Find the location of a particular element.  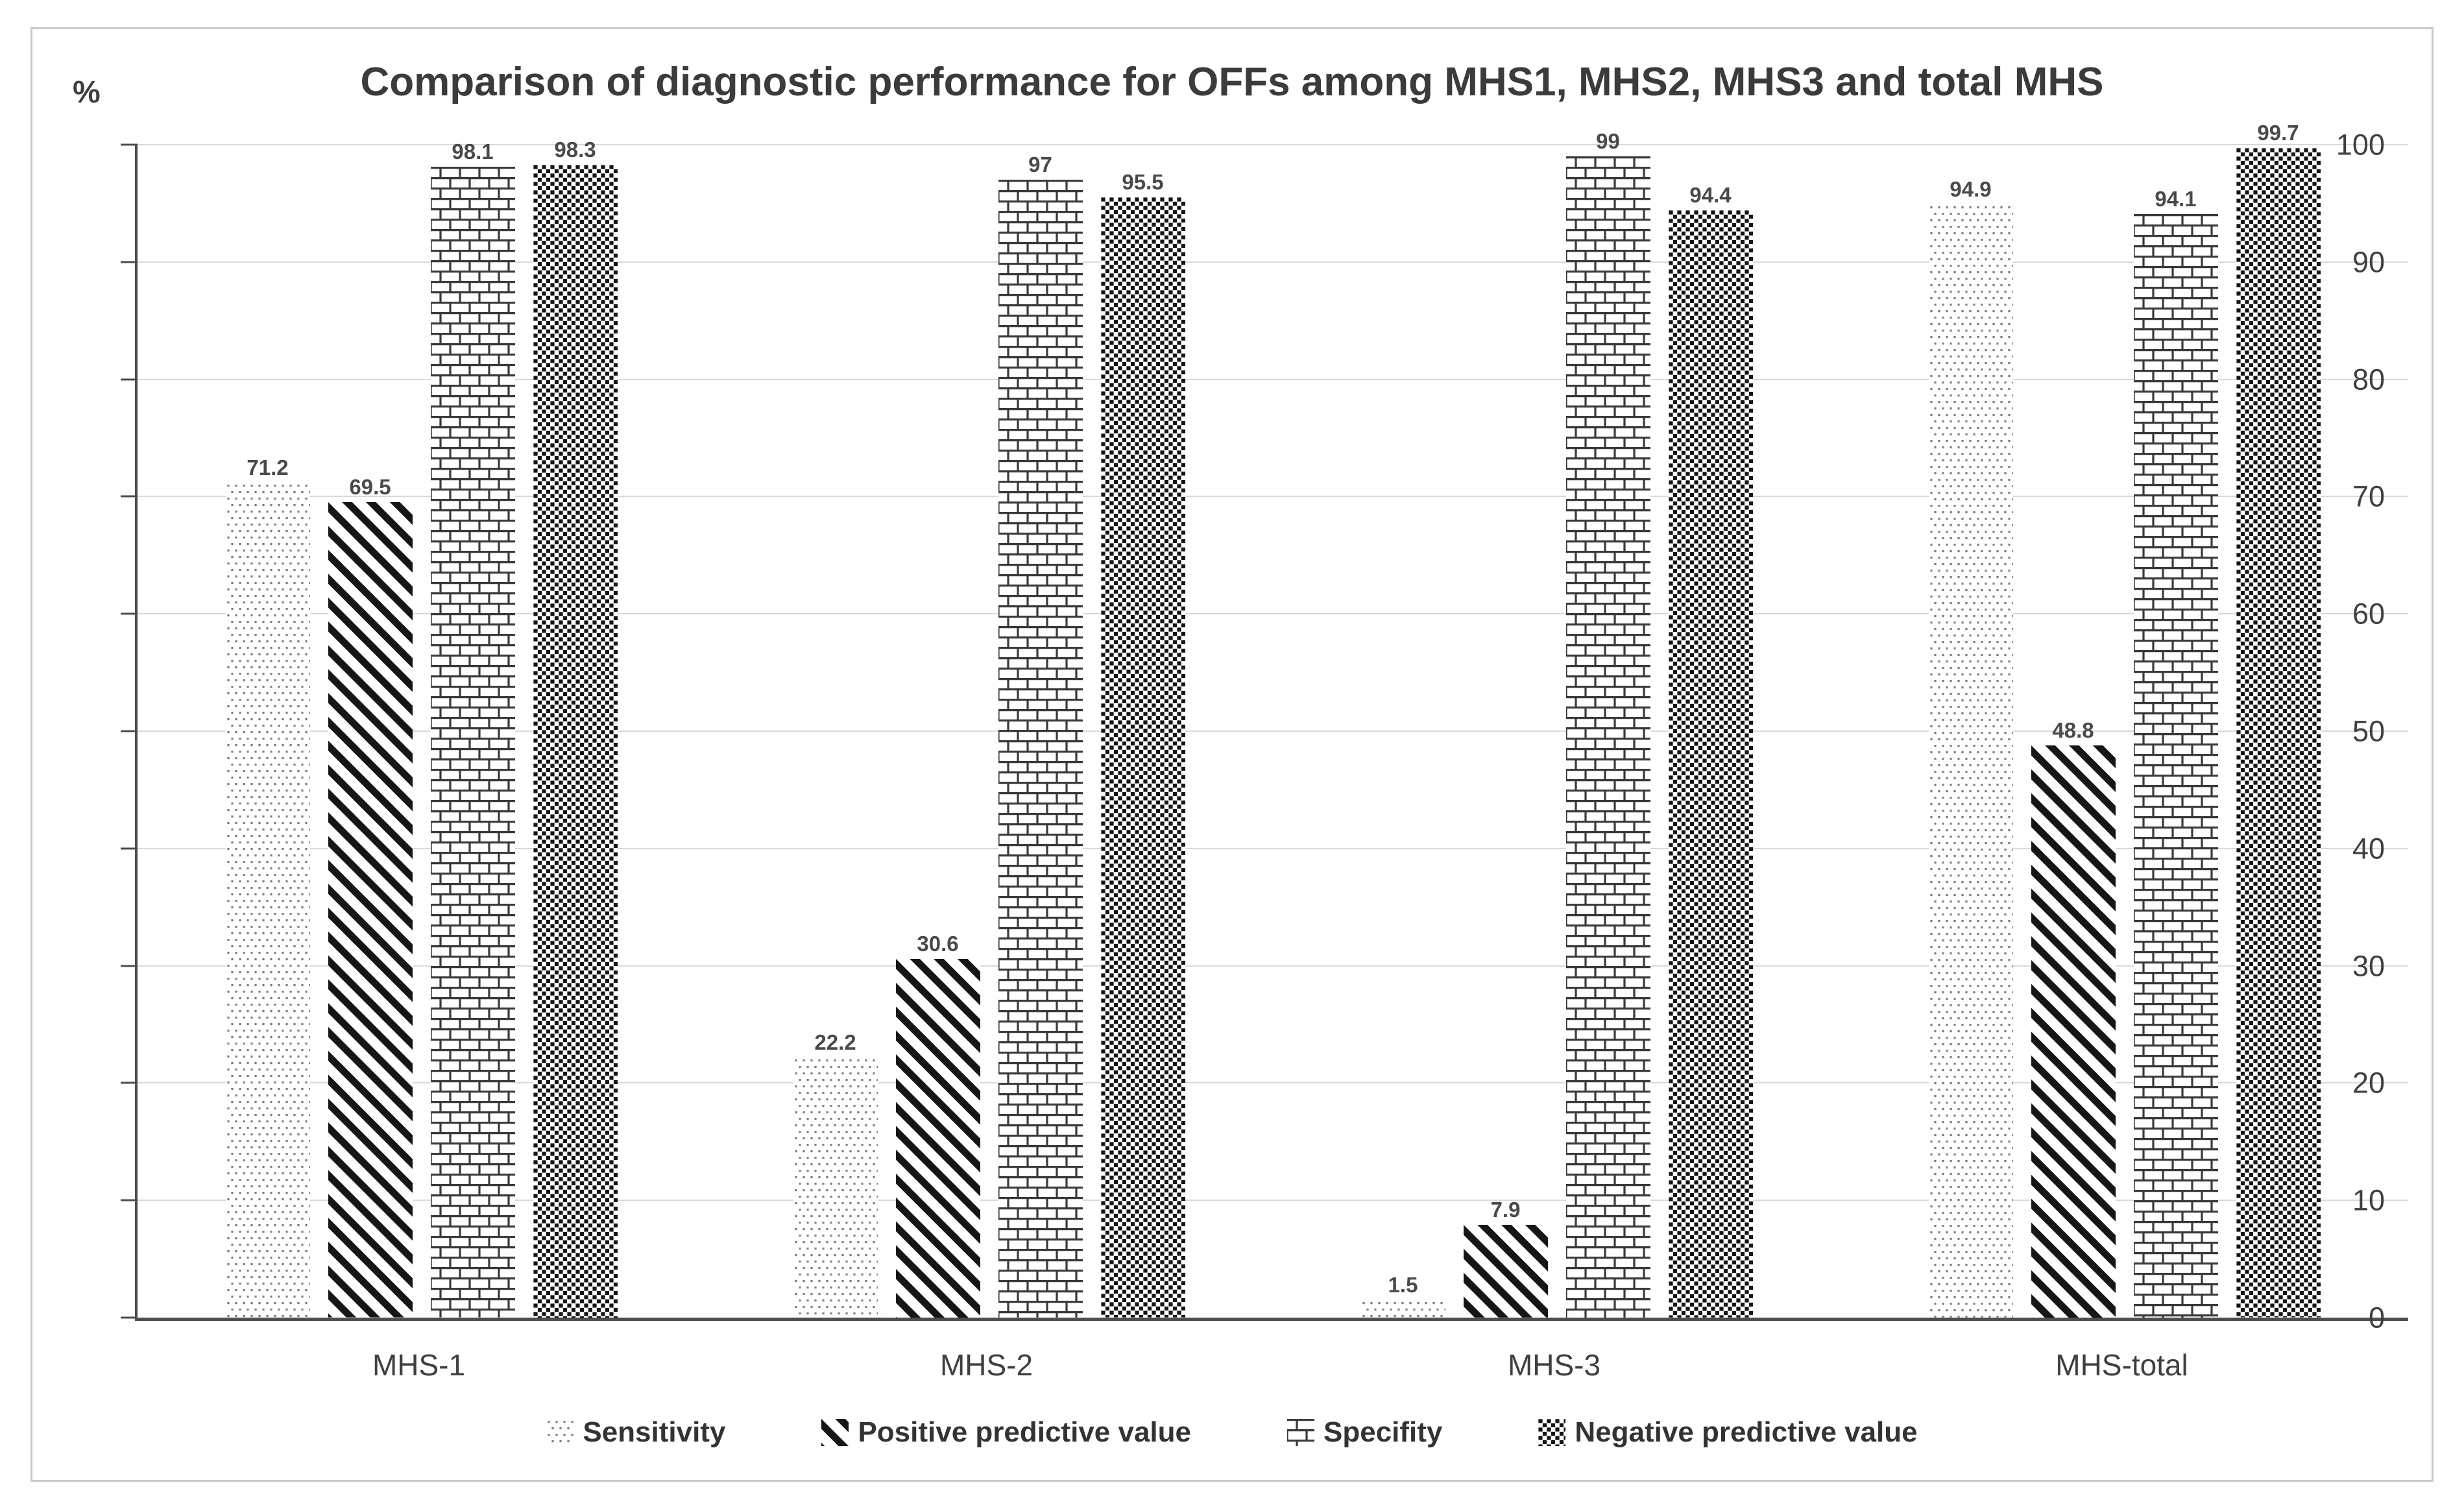

bar-cell: 98.3 is located at coordinates (575, 728).